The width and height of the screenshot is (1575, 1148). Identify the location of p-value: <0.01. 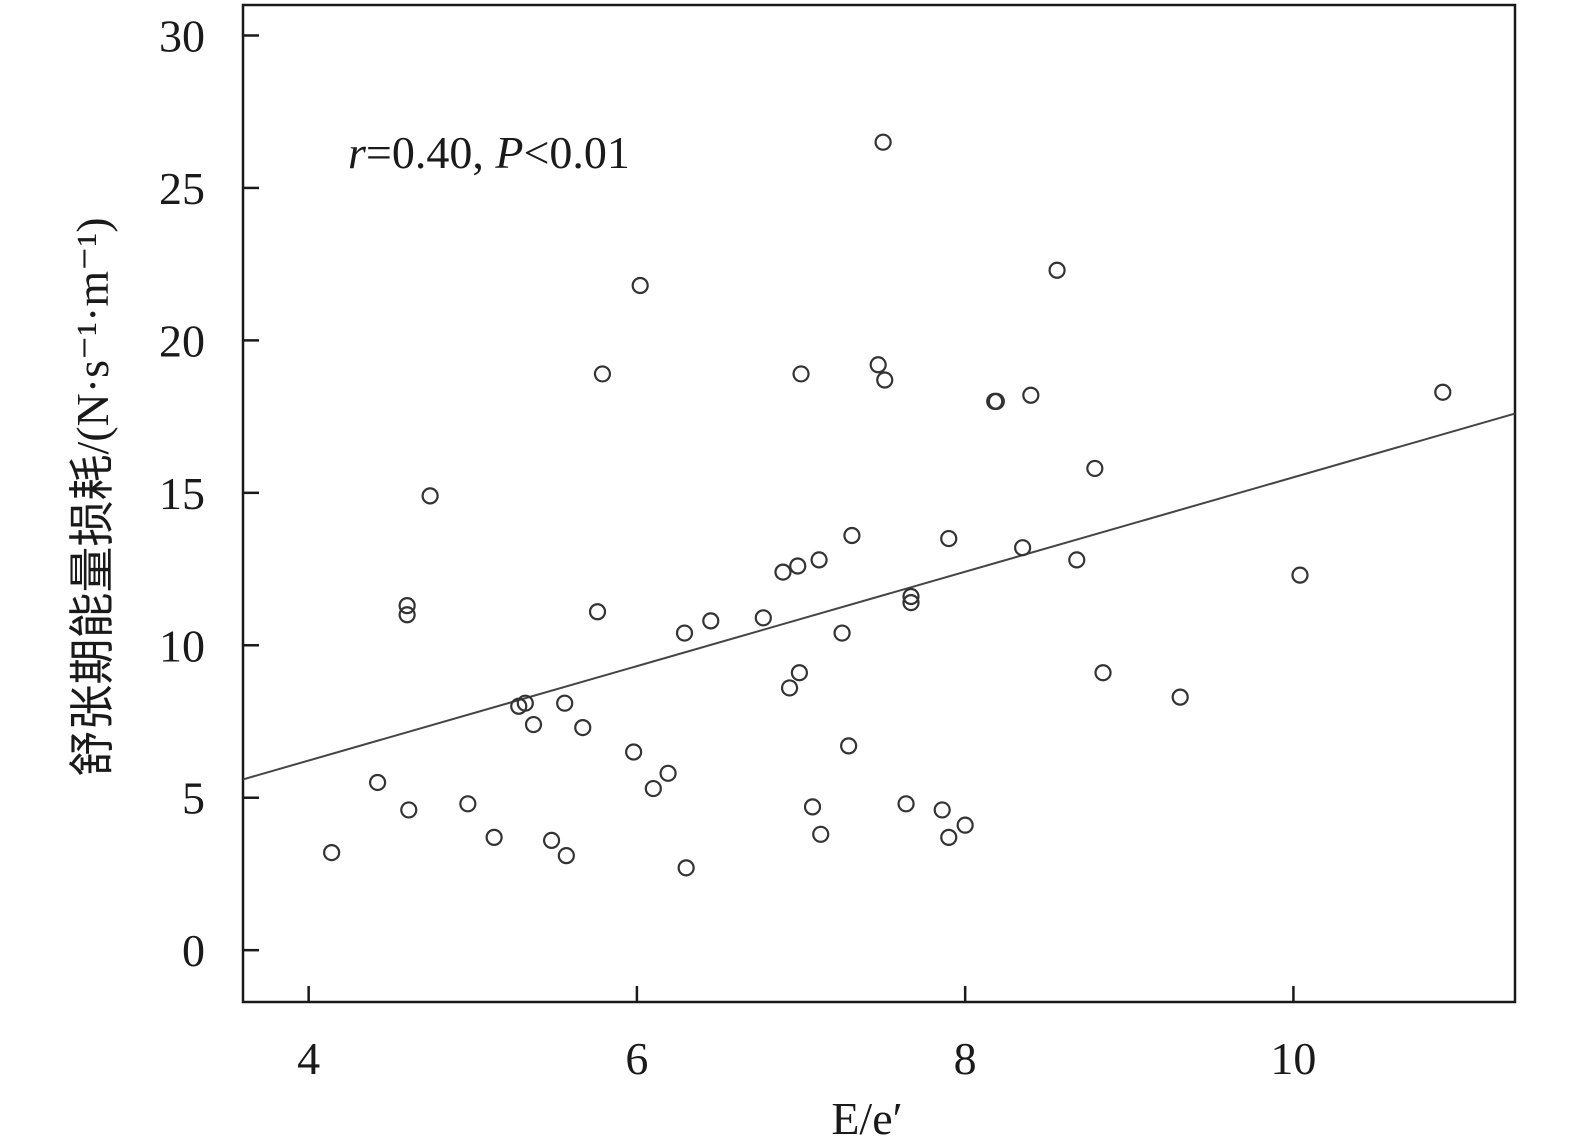
(576, 152).